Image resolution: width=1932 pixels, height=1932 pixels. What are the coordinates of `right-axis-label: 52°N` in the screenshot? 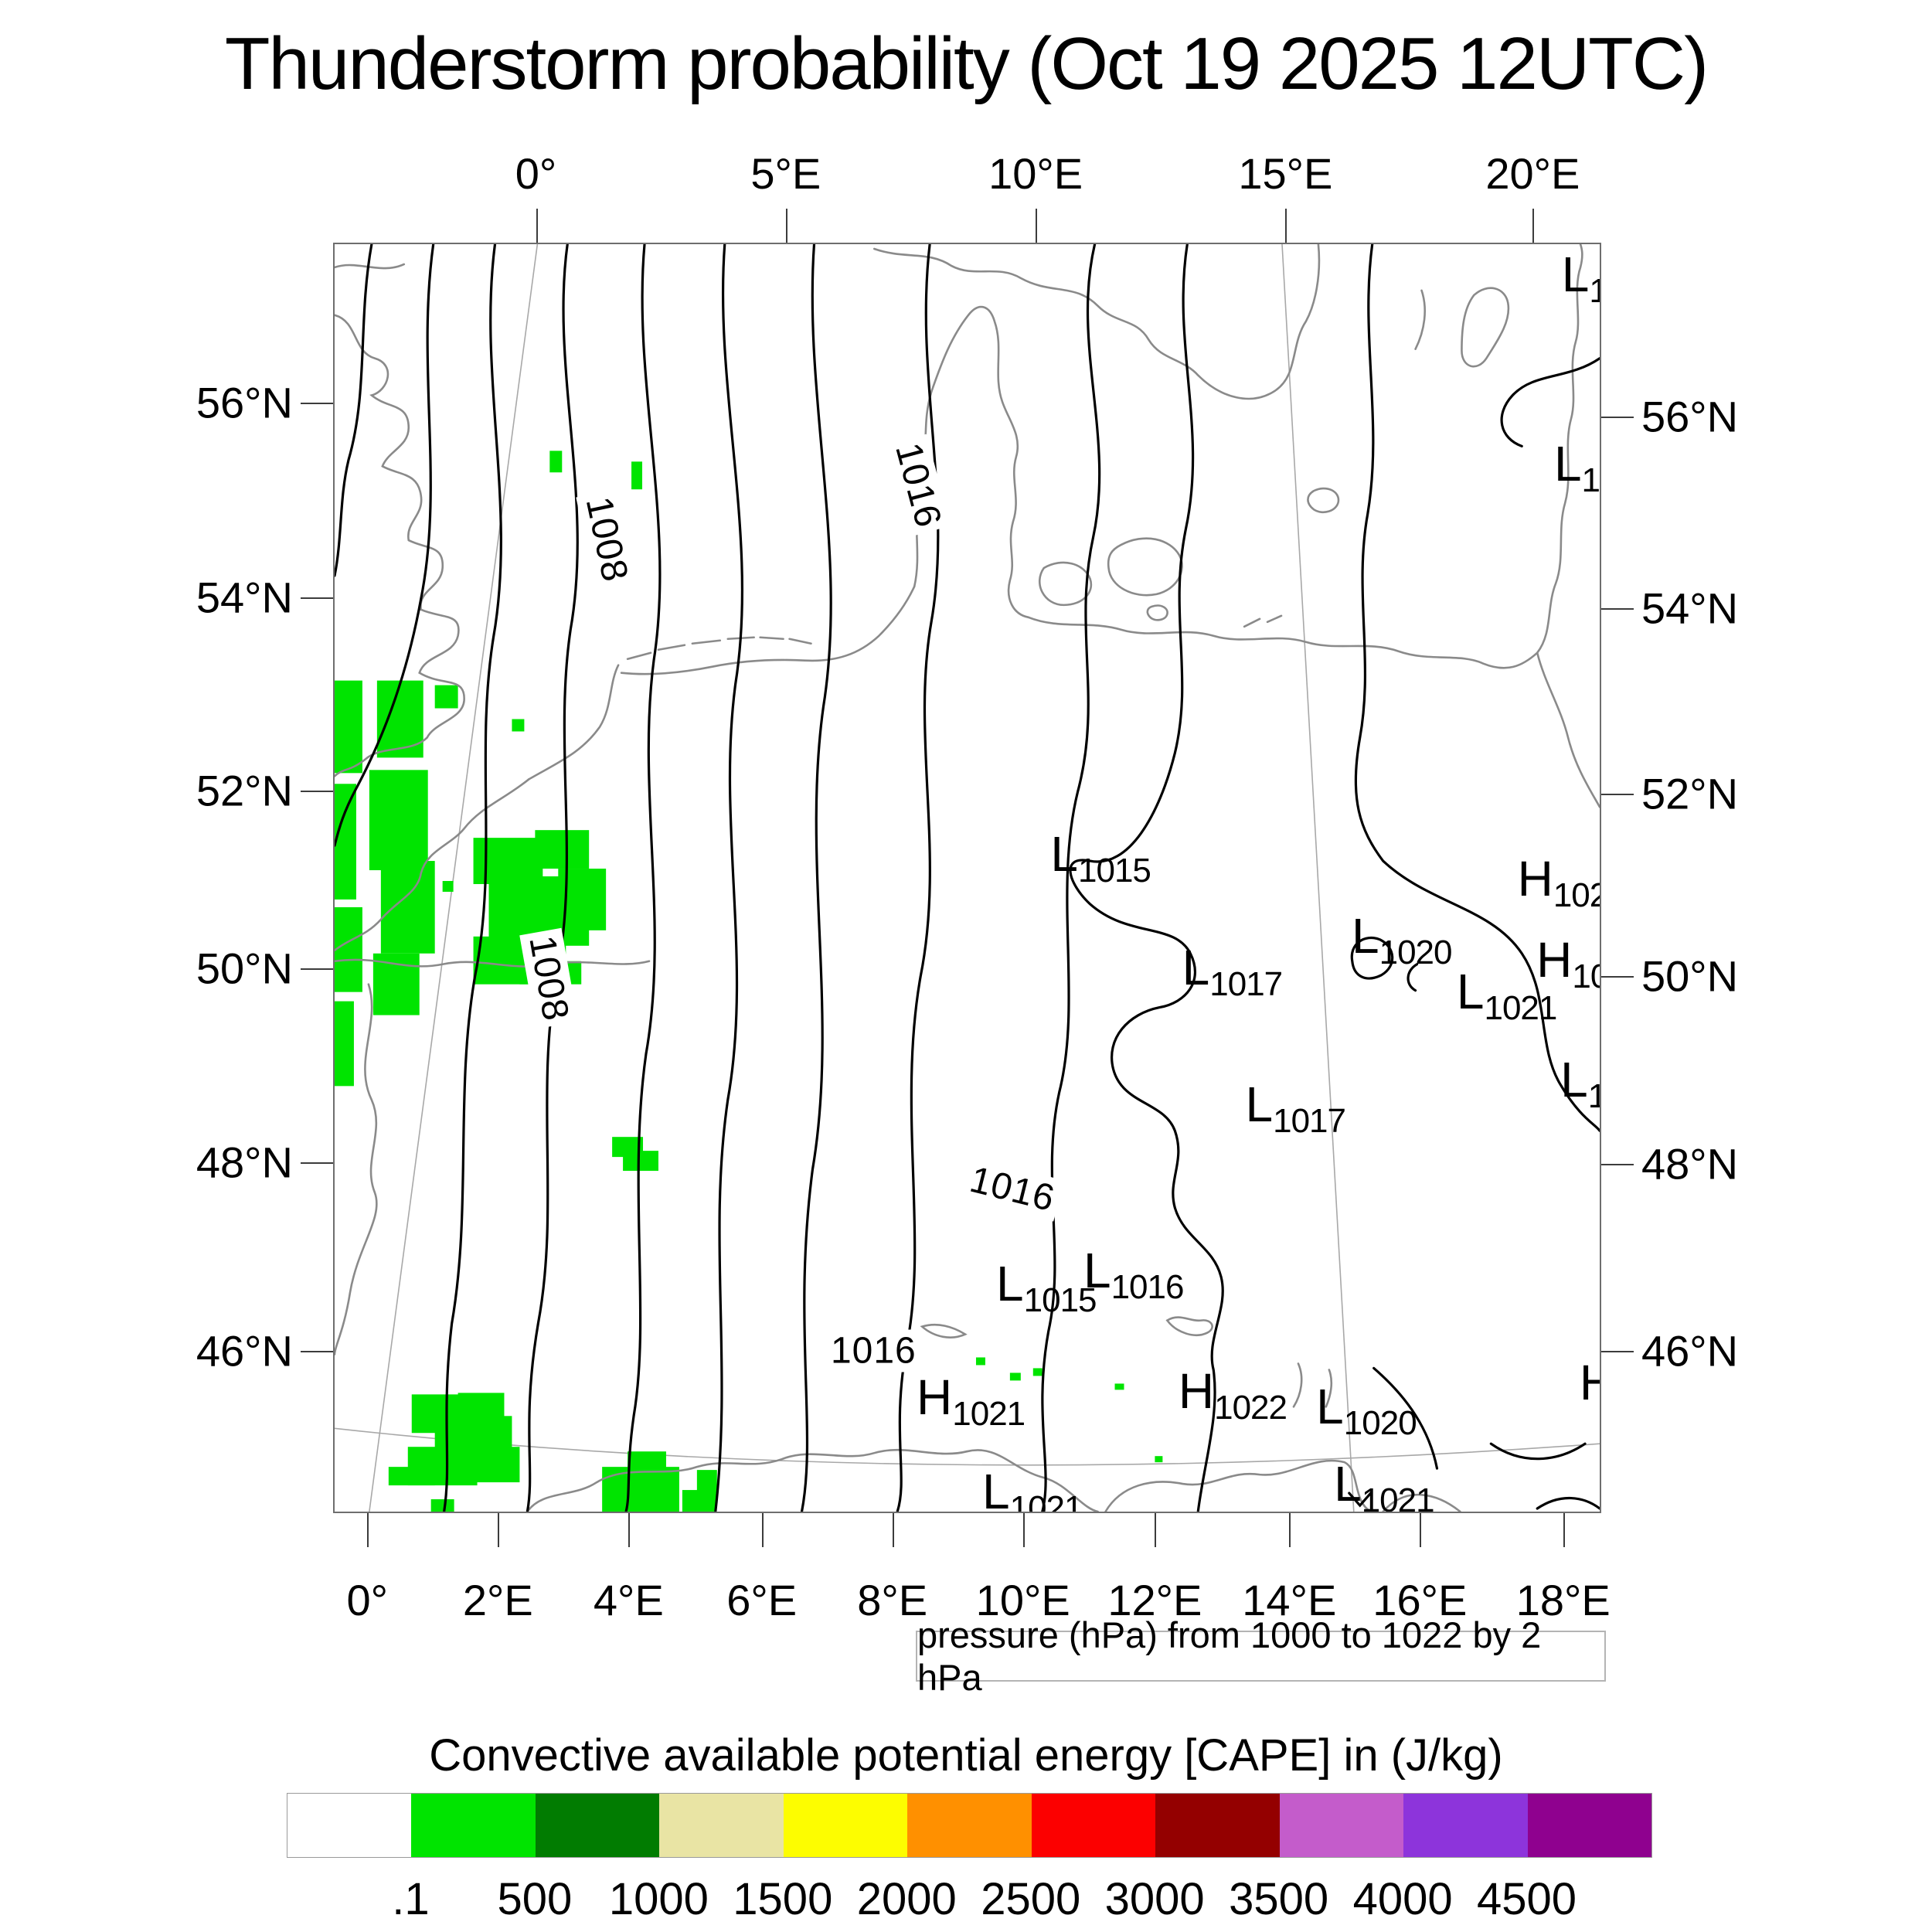 It's located at (1690, 793).